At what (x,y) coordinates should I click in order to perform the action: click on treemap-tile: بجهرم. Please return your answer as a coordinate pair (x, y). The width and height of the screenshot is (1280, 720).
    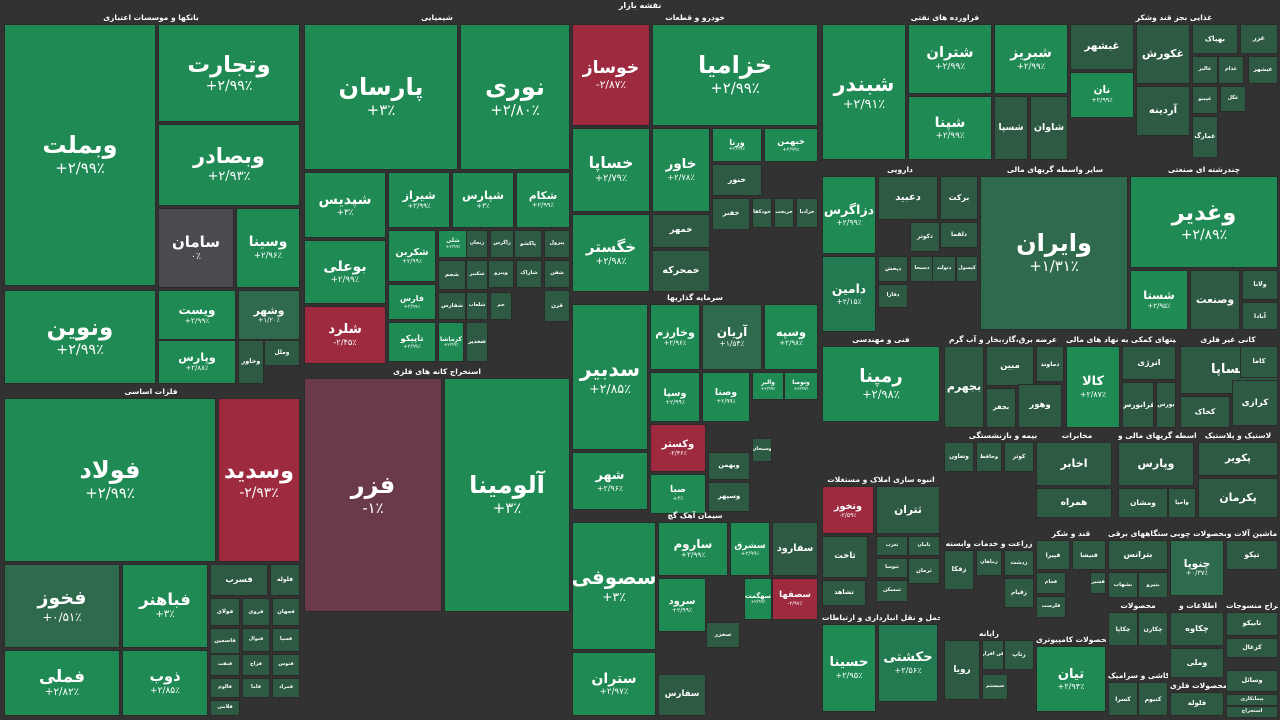
    Looking at the image, I should click on (964, 387).